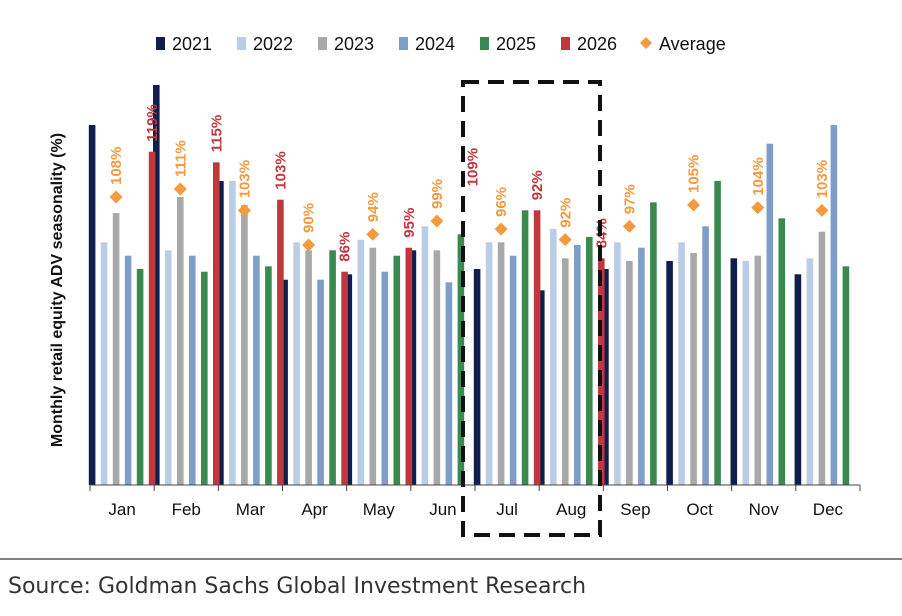 The height and width of the screenshot is (616, 902). What do you see at coordinates (140, 377) in the screenshot?
I see `bar-2025-Jan` at bounding box center [140, 377].